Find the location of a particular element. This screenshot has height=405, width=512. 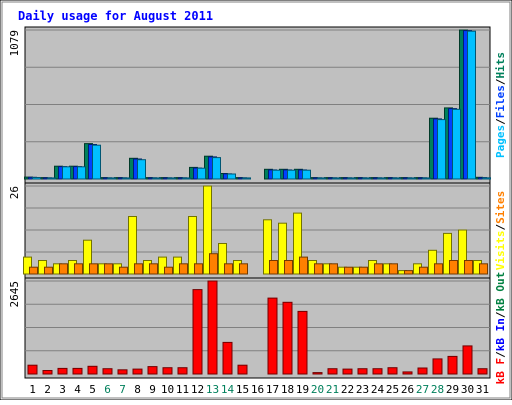

x-tick-label: 29 is located at coordinates (452, 389).